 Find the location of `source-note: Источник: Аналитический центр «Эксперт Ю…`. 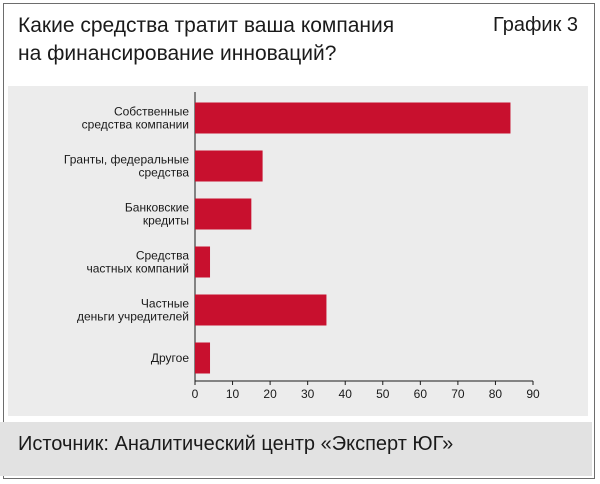

source-note: Источник: Аналитический центр «Эксперт Ю… is located at coordinates (236, 444).